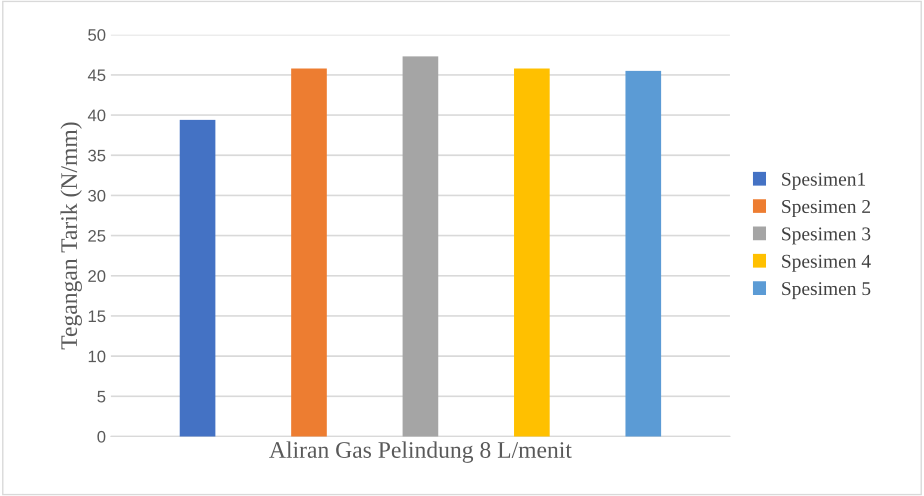 Image resolution: width=924 pixels, height=496 pixels. Describe the element at coordinates (826, 263) in the screenshot. I see `legend-label: Spesimen 4` at that location.